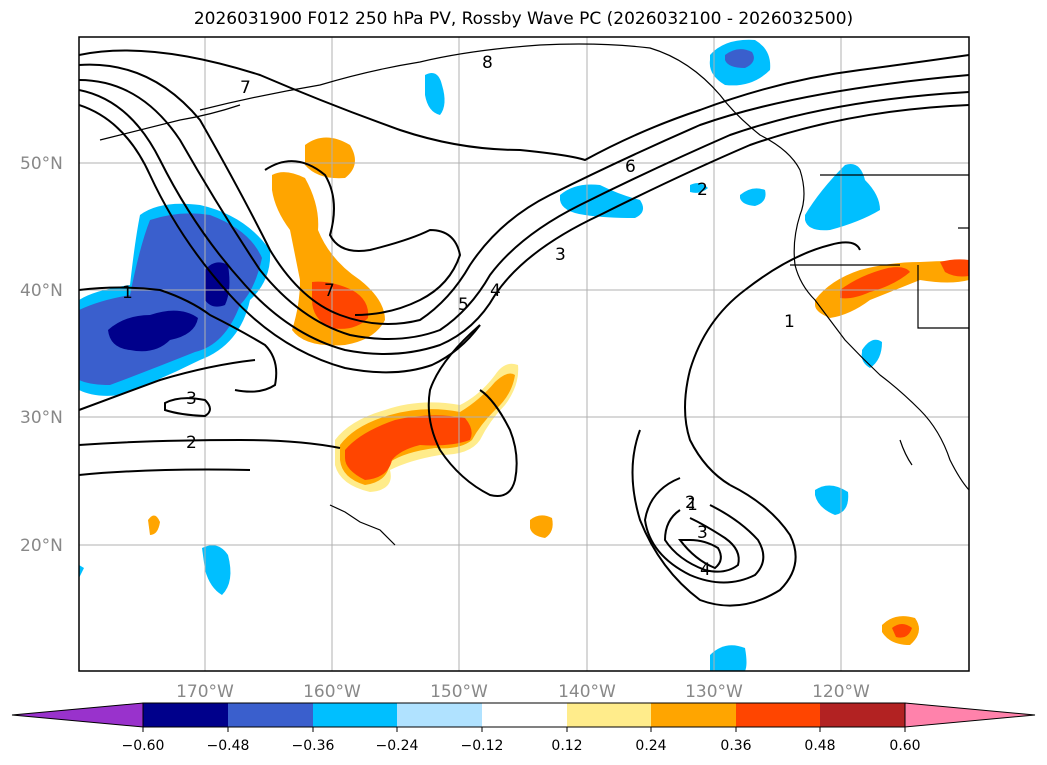  I want to click on lat-label: 20°N, so click(41, 546).